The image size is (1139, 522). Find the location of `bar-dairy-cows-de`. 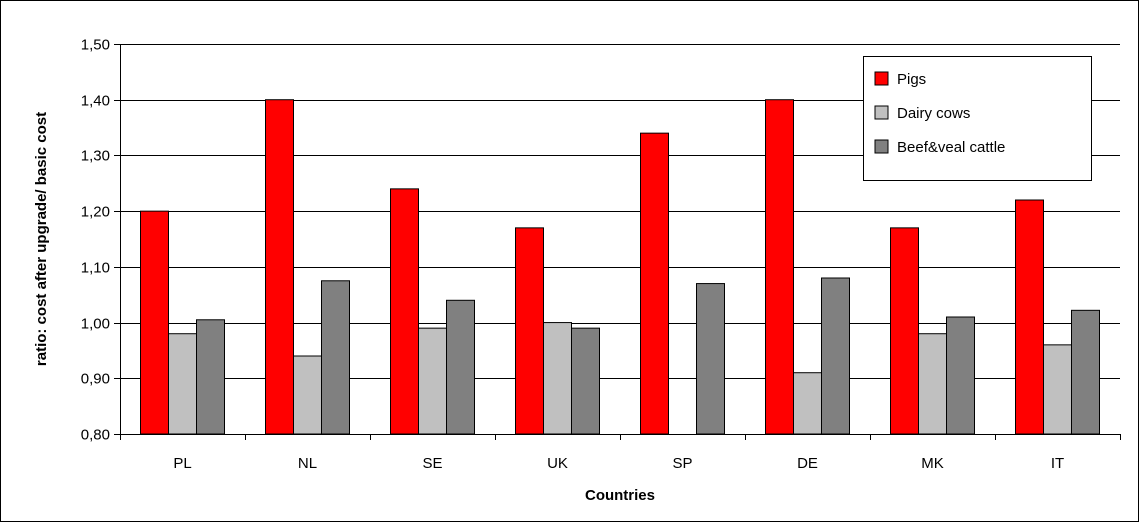

bar-dairy-cows-de is located at coordinates (807, 403).